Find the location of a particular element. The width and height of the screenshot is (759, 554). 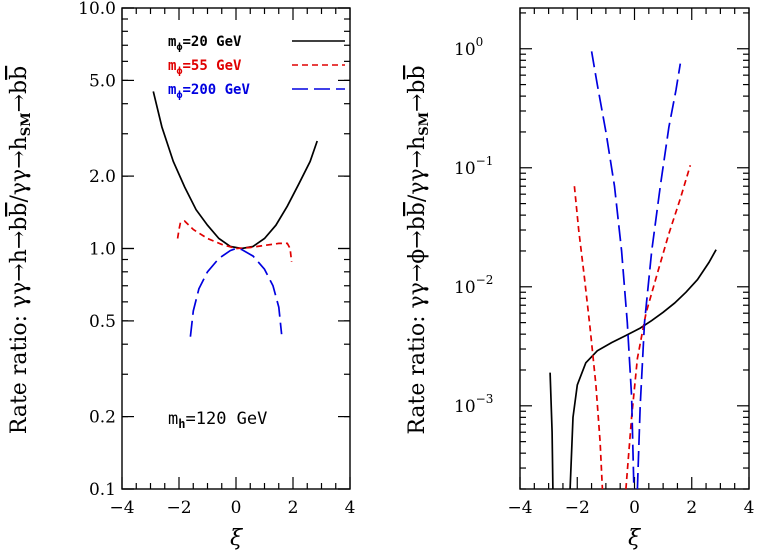

left-y-axis-title: Rate ratio: γγ→h→bb/γγ→hSM→bb is located at coordinates (20, 250).